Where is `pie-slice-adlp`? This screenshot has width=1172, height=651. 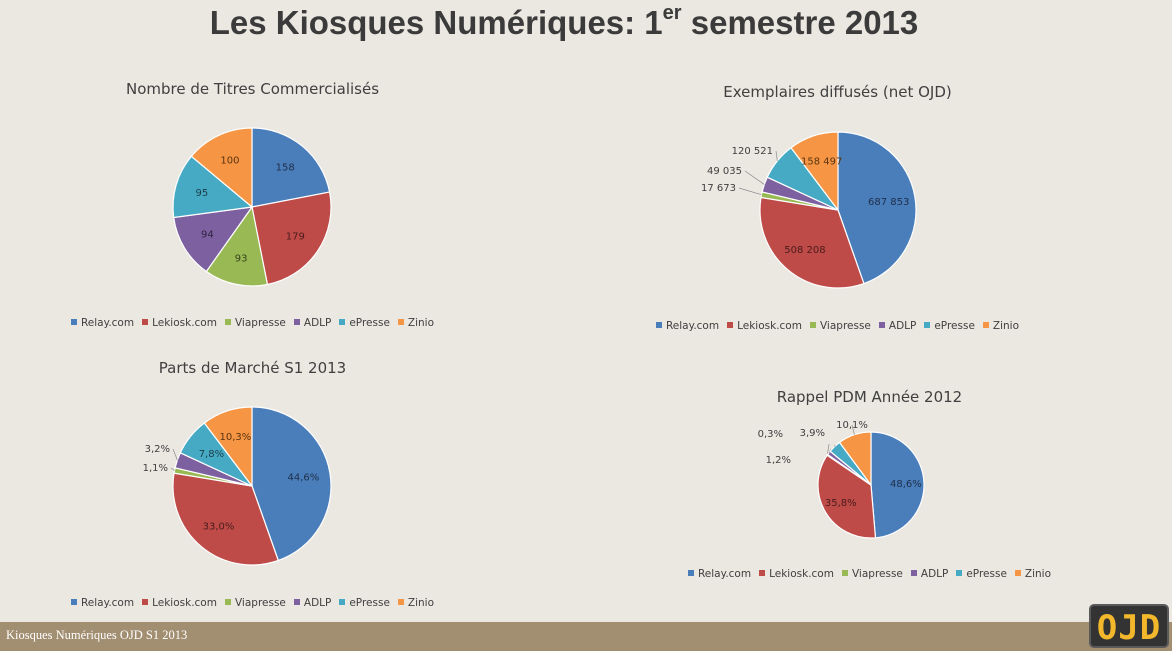 pie-slice-adlp is located at coordinates (213, 239).